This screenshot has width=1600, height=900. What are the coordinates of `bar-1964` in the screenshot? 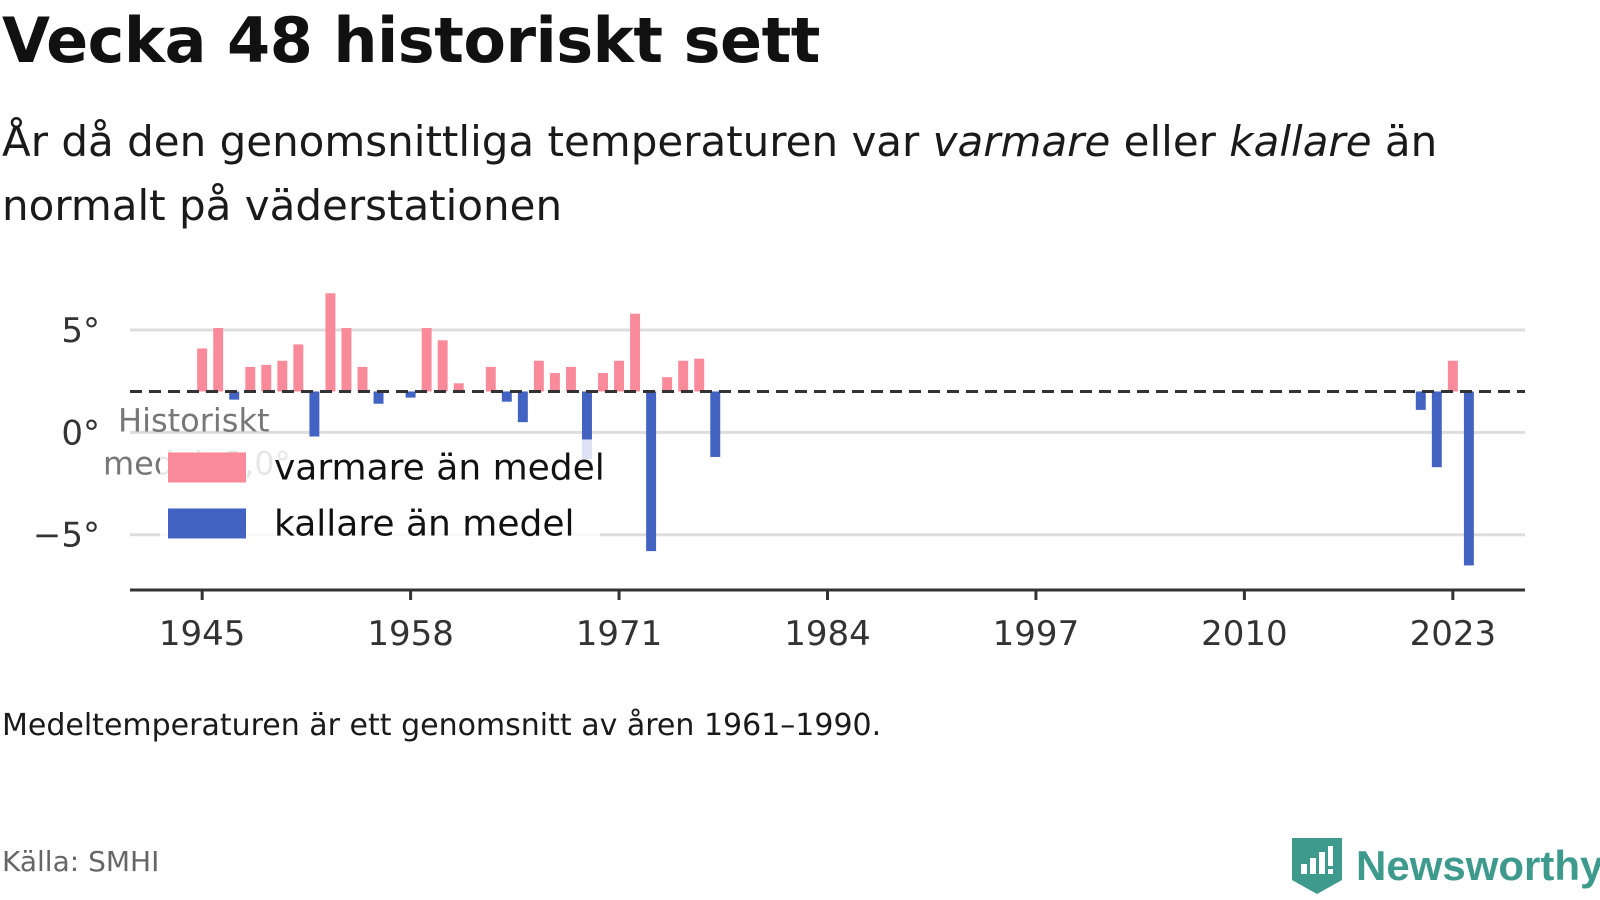 It's located at (506, 396).